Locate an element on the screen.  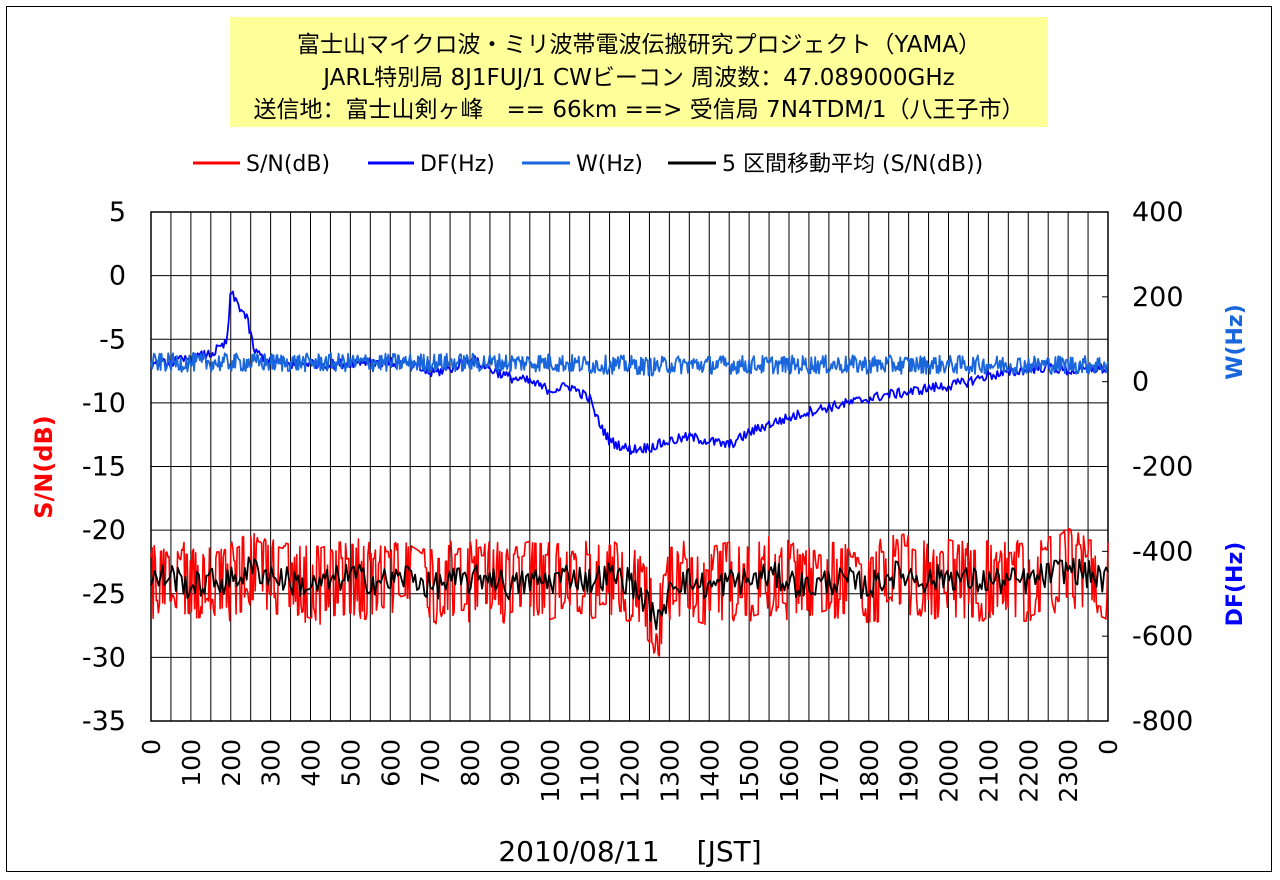
x-tick-label: 1500 is located at coordinates (749, 771).